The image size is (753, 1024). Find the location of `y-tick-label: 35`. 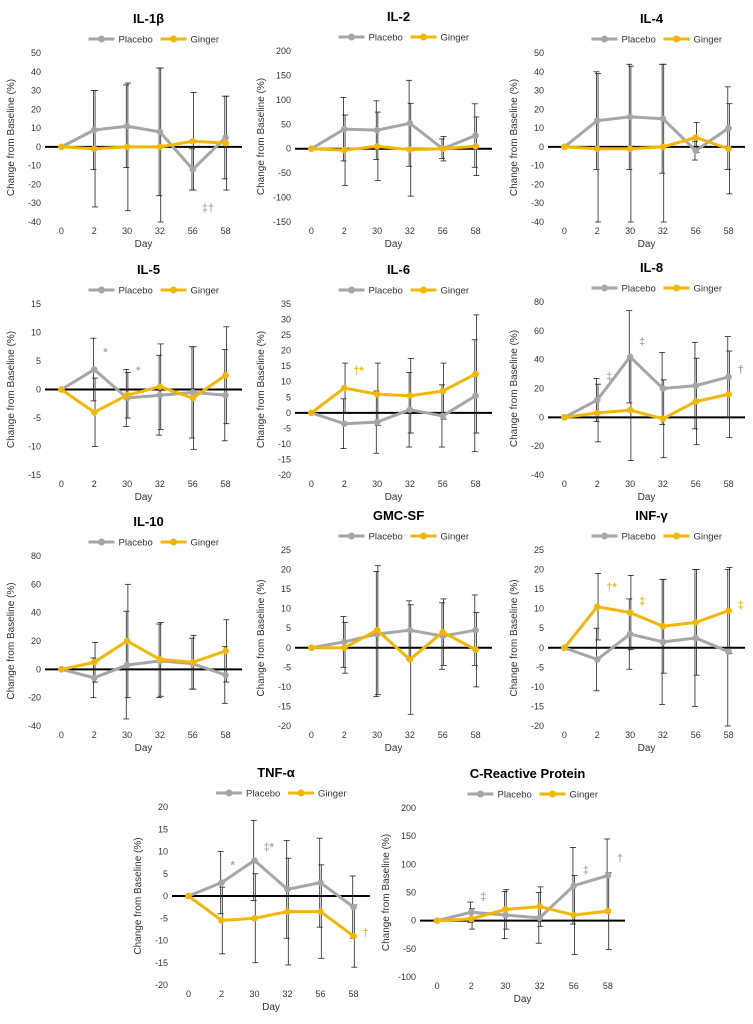

y-tick-label: 35 is located at coordinates (286, 304).